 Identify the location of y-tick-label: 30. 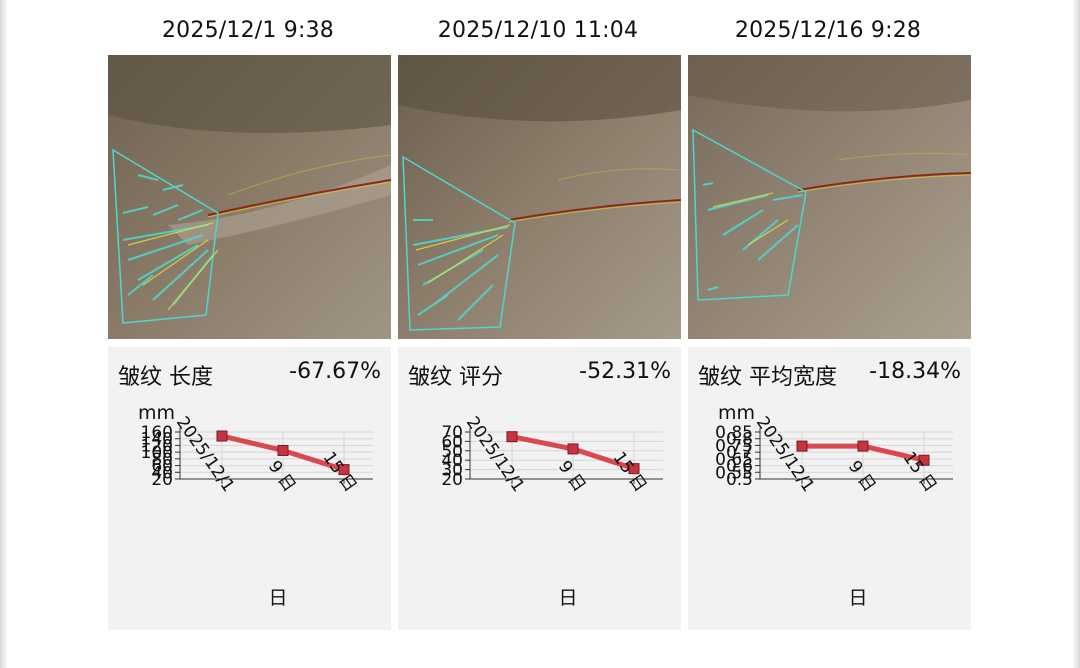
(452, 471).